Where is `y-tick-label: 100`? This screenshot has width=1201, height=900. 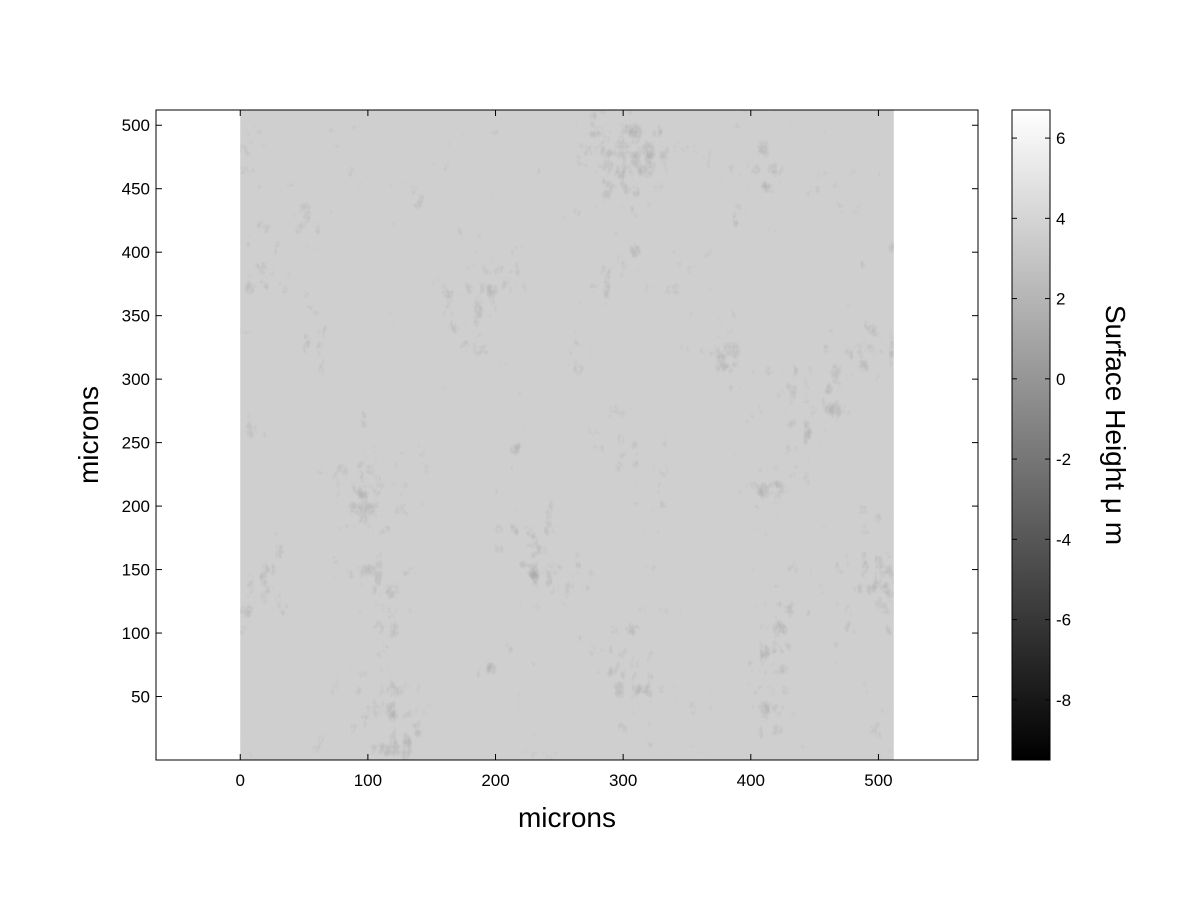 y-tick-label: 100 is located at coordinates (136, 633).